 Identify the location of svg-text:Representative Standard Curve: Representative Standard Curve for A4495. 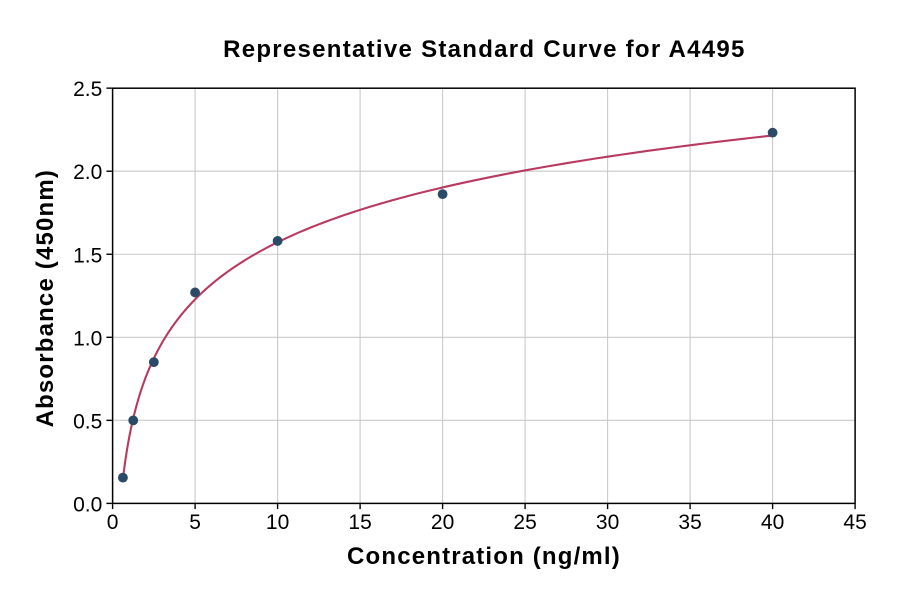
(484, 49).